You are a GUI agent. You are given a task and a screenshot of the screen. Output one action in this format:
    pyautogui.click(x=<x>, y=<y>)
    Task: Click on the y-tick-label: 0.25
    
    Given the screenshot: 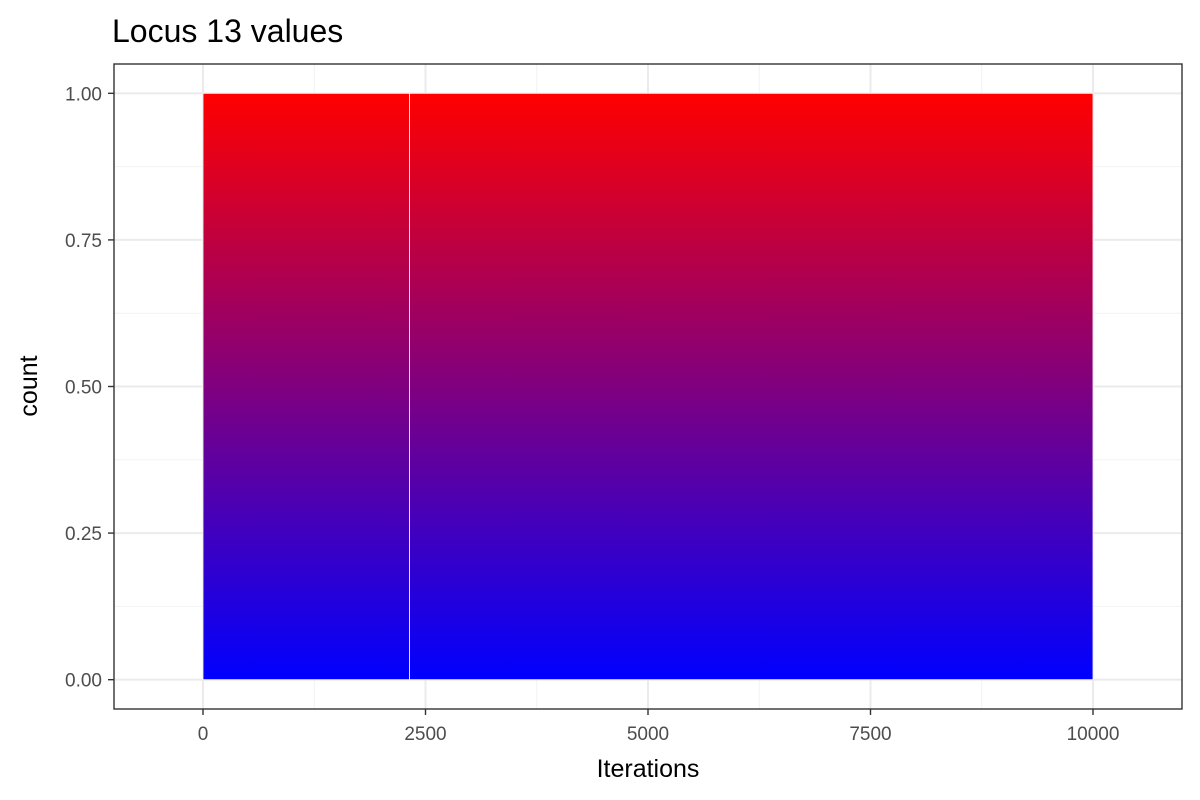 What is the action you would take?
    pyautogui.click(x=83, y=534)
    